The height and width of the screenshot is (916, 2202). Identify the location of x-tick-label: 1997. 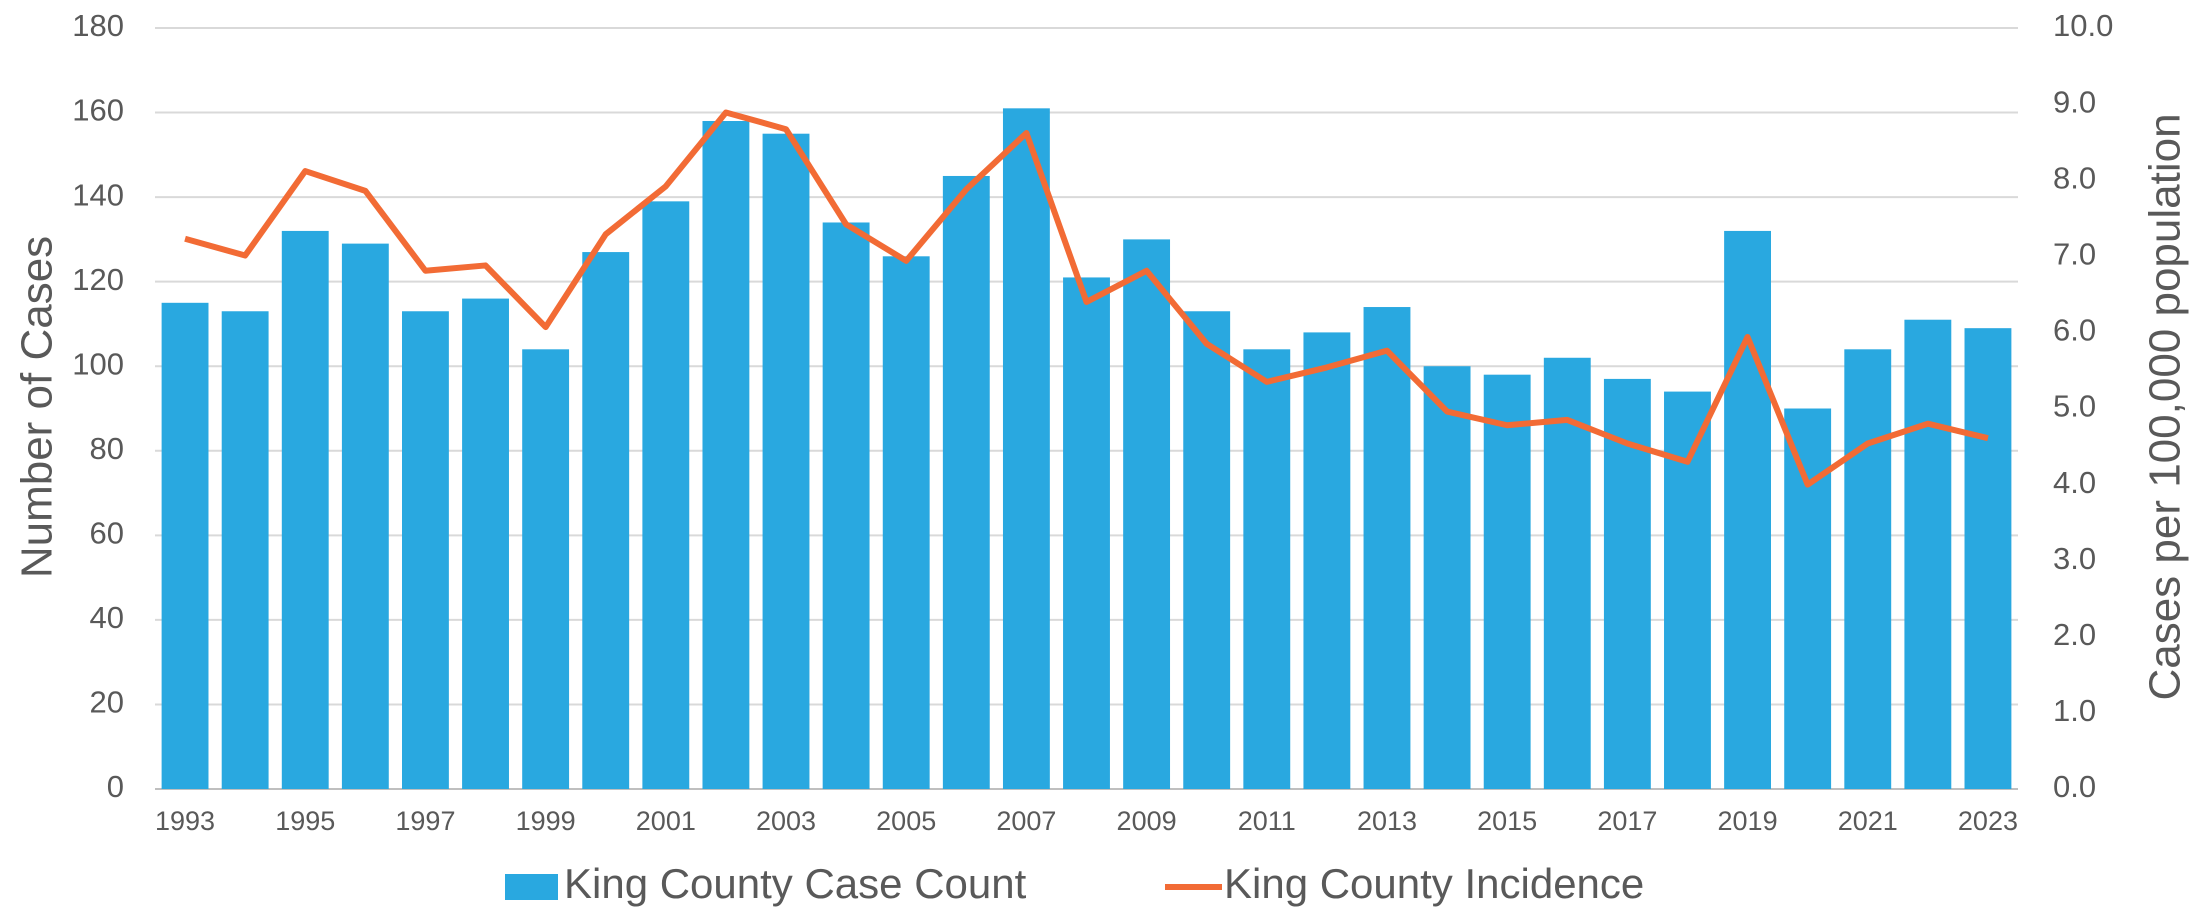
(425, 821).